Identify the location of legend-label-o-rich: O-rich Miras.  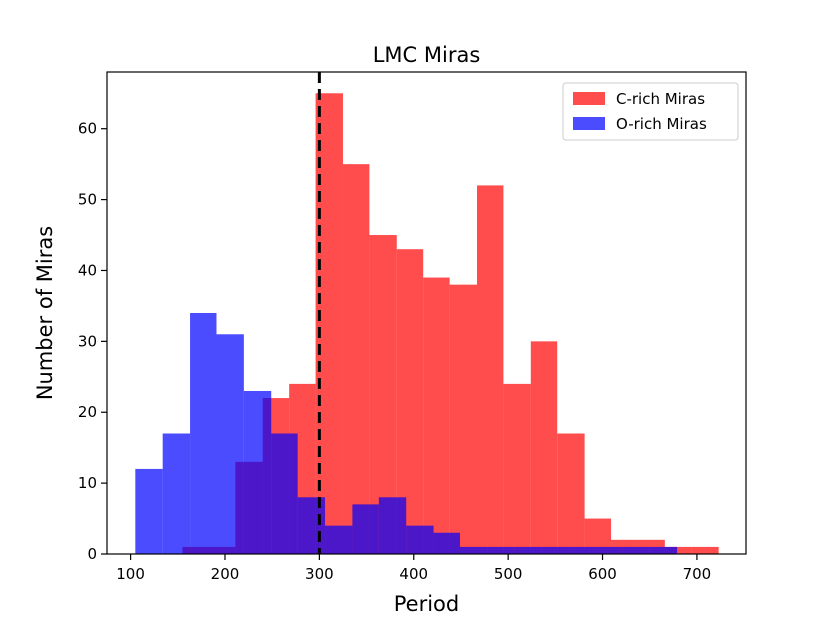
(661, 124).